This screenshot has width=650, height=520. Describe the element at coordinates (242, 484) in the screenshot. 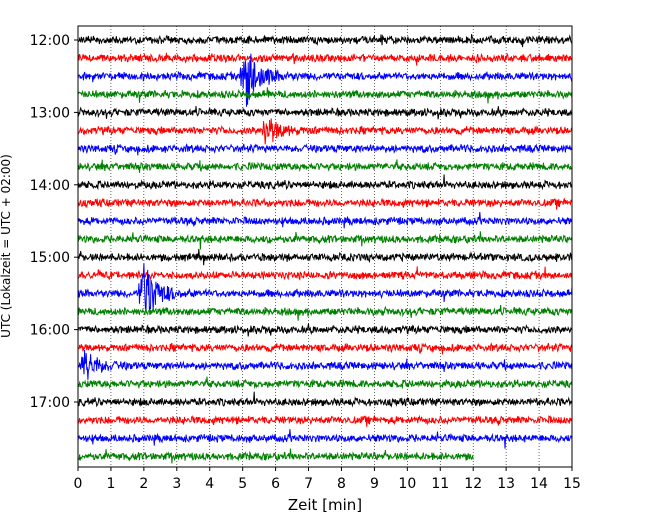

I see `x-tick-label: 5` at that location.